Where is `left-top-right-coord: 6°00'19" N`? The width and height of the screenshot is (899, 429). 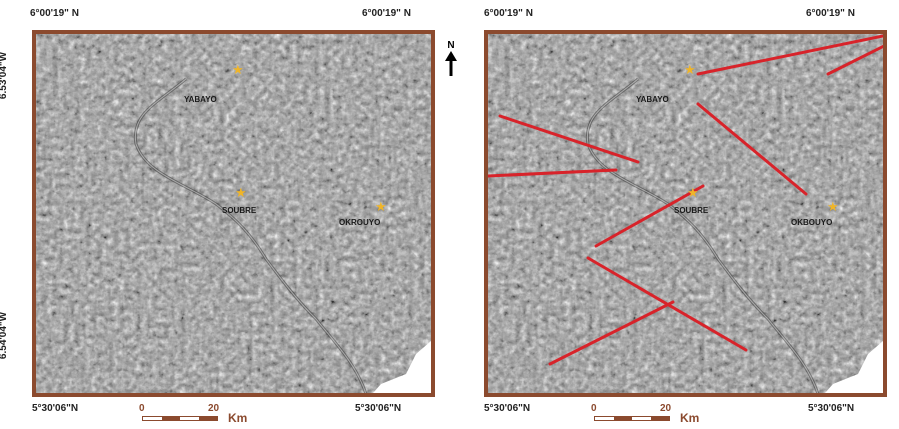
left-top-right-coord: 6°00'19" N is located at coordinates (386, 13).